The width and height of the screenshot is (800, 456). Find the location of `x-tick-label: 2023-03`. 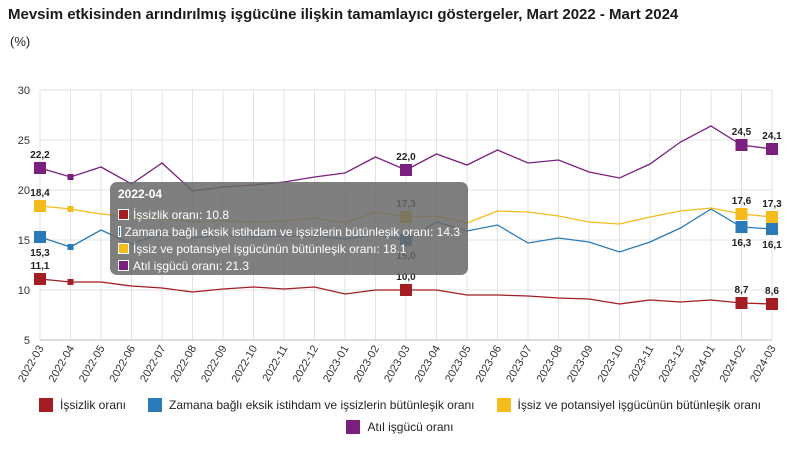

x-tick-label: 2023-03 is located at coordinates (397, 364).